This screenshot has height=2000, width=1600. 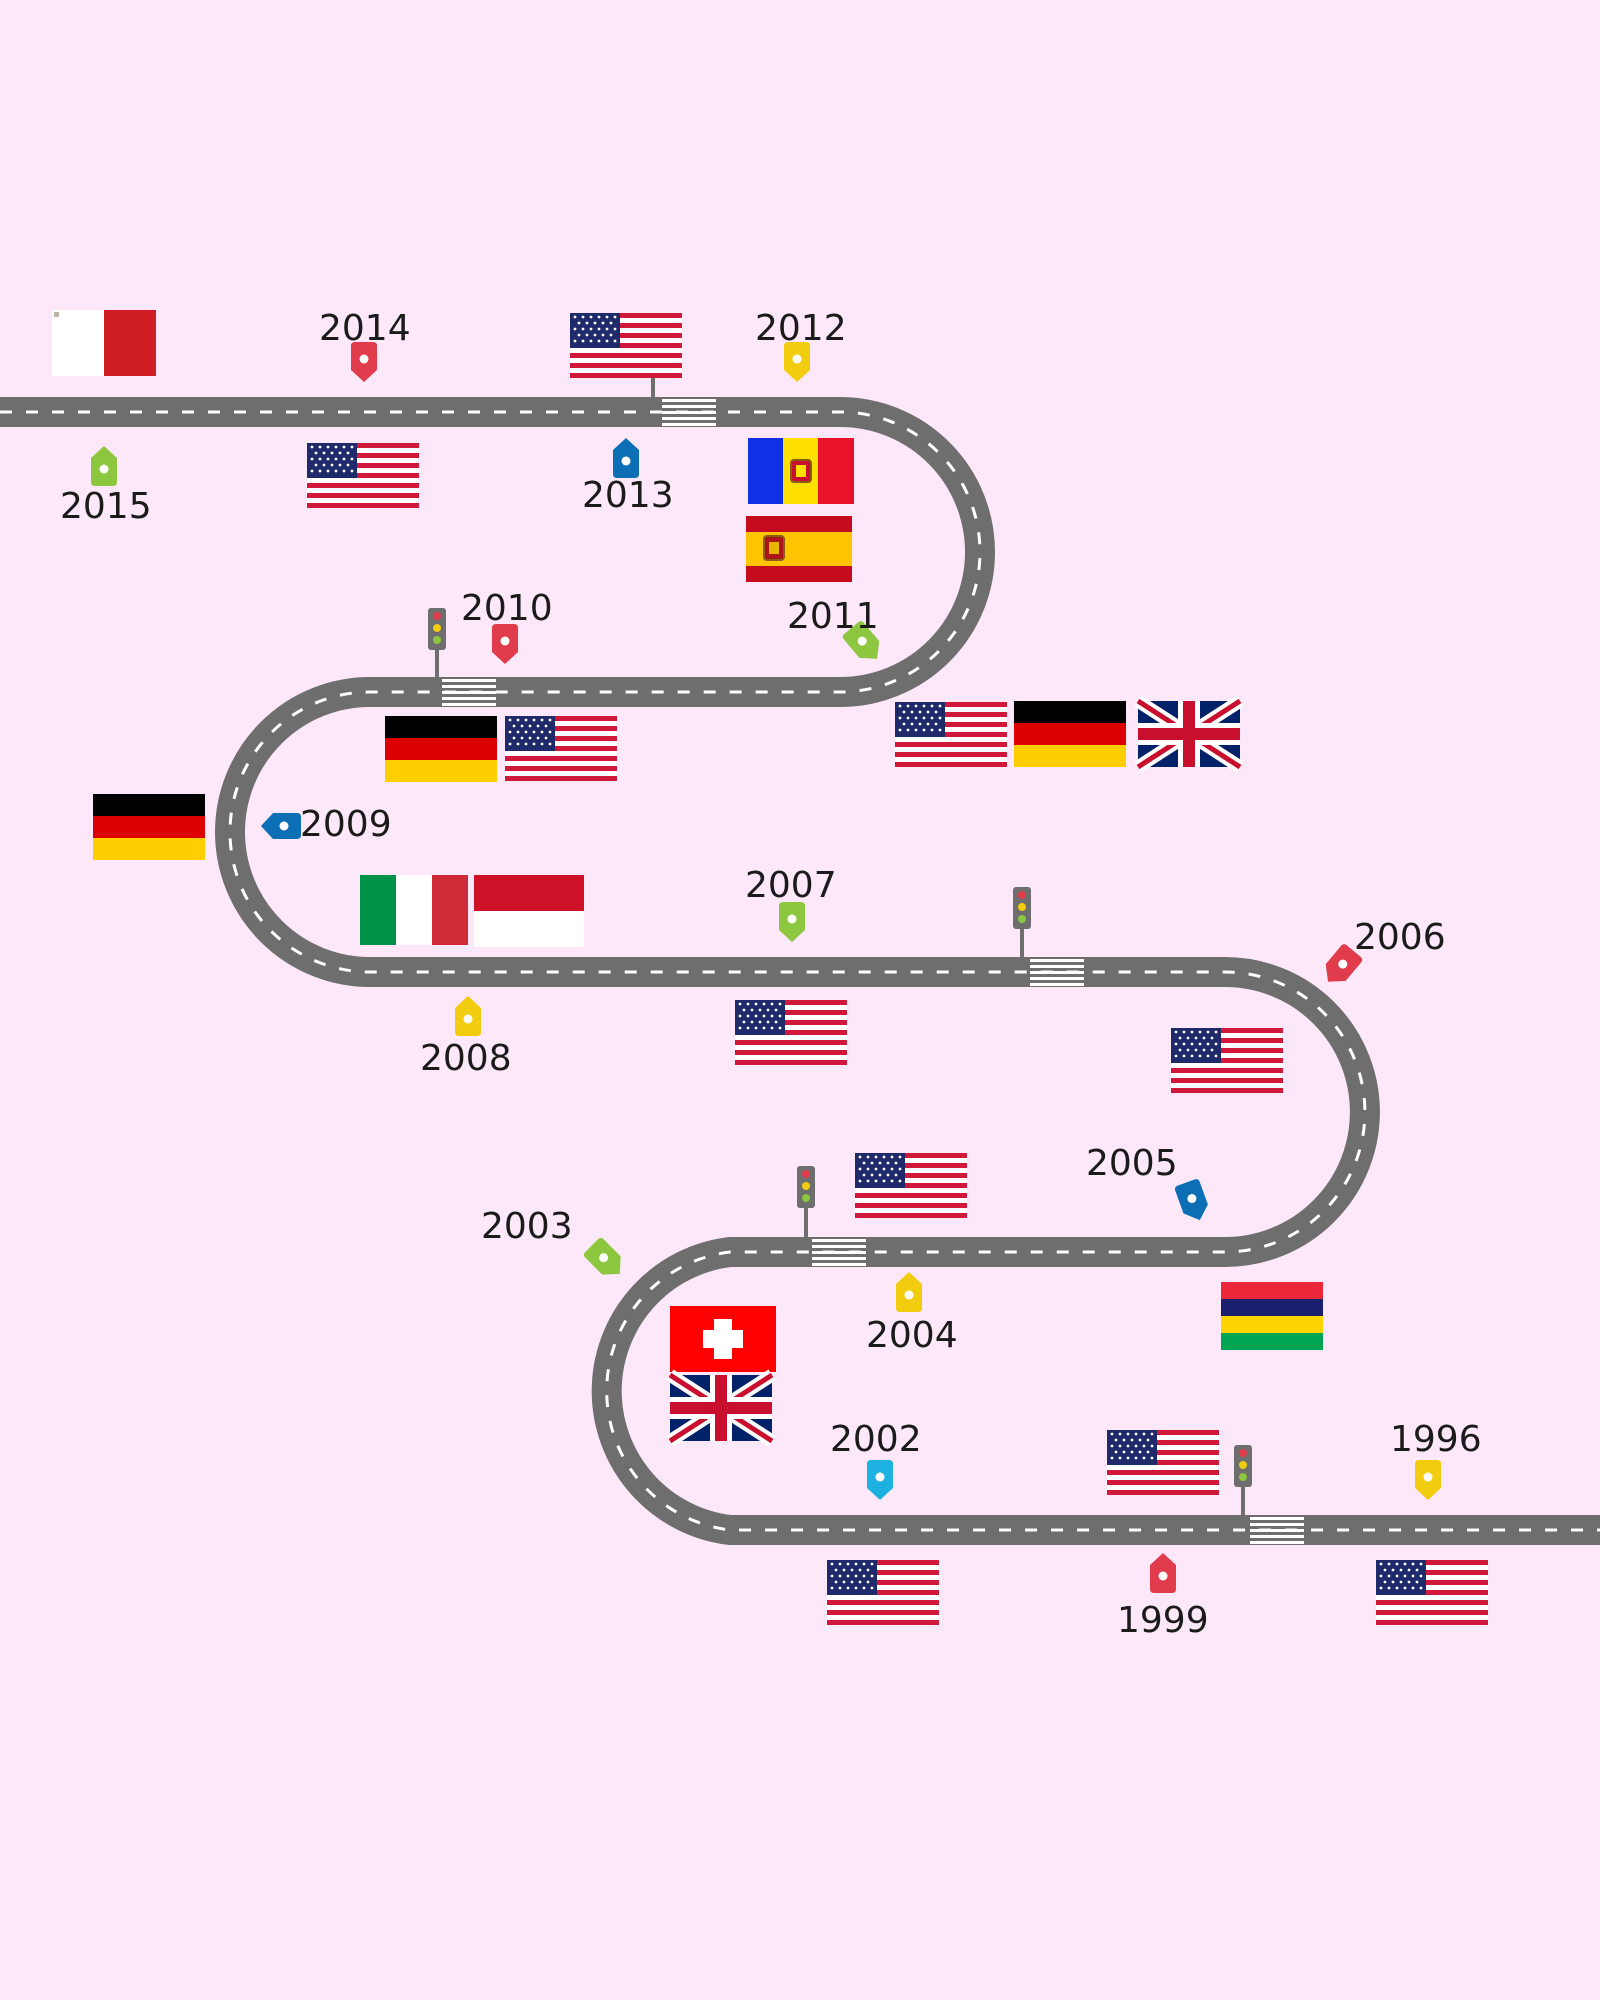 I want to click on flag-usa-2004, so click(x=911, y=1185).